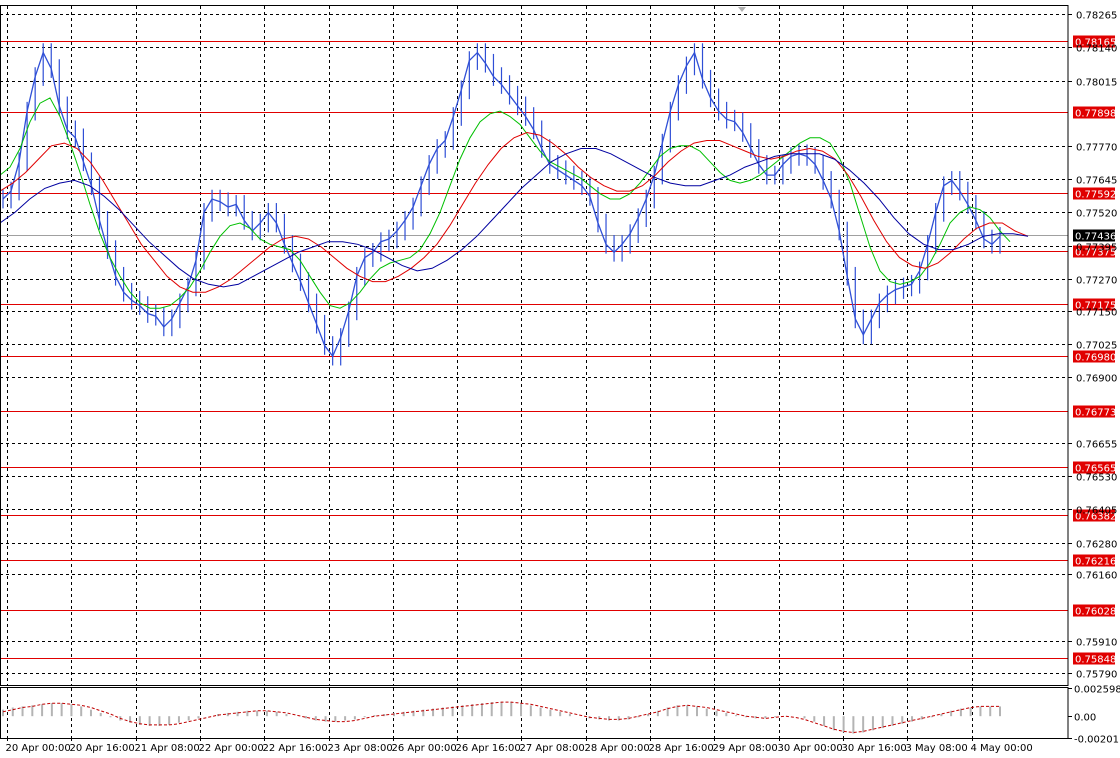  What do you see at coordinates (1096, 576) in the screenshot?
I see `y-tick-label: 0.76160` at bounding box center [1096, 576].